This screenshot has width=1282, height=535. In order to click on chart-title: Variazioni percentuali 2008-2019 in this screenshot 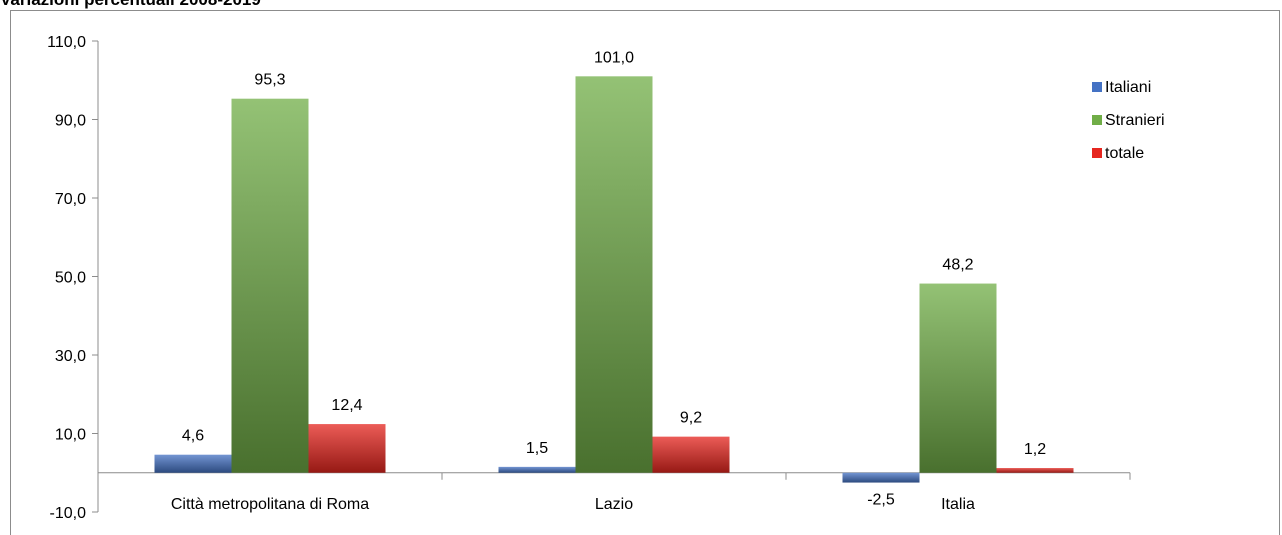, I will do `click(130, 5)`.